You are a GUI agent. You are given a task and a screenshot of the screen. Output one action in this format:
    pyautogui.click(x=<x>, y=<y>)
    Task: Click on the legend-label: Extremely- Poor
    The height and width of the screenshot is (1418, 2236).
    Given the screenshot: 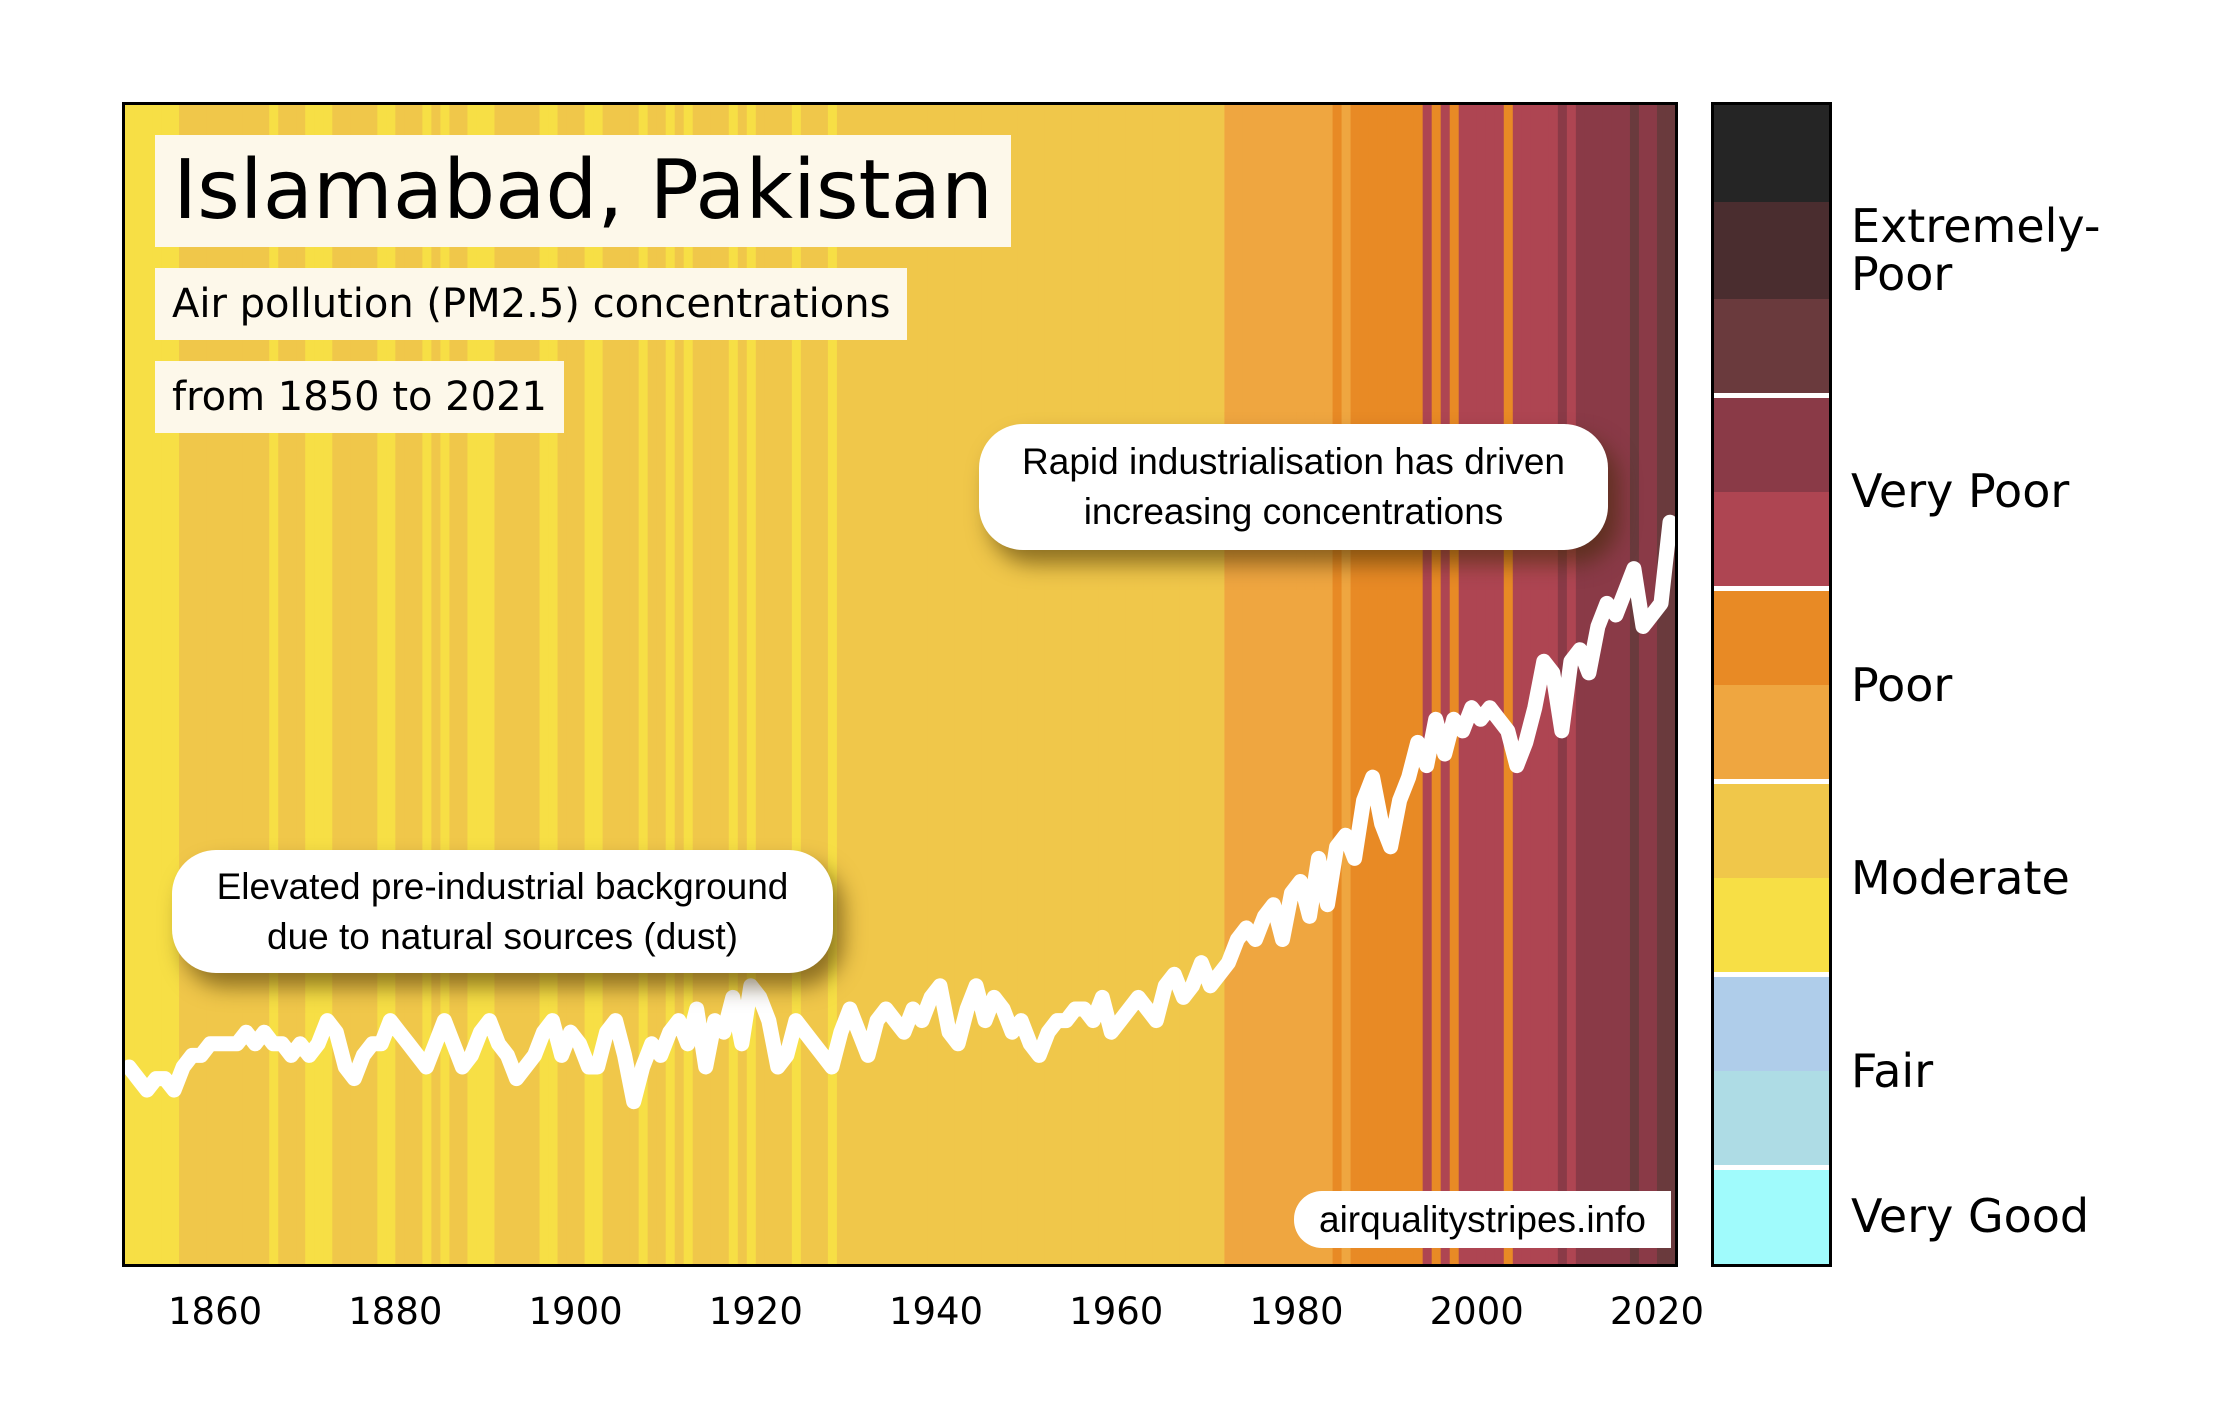 What is the action you would take?
    pyautogui.click(x=1976, y=249)
    